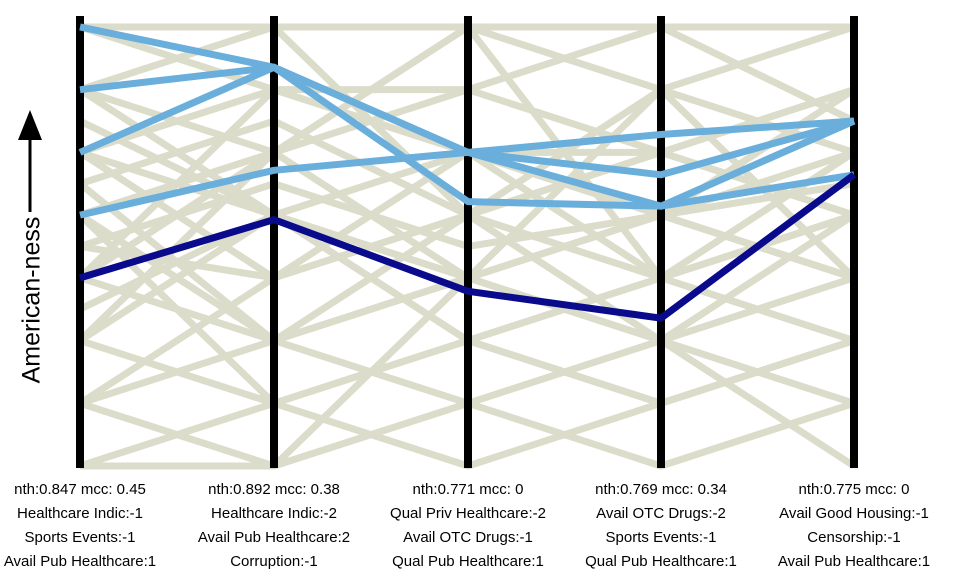 The height and width of the screenshot is (588, 968). What do you see at coordinates (854, 513) in the screenshot?
I see `axis-rule-label: Avail Good Housing:-1` at bounding box center [854, 513].